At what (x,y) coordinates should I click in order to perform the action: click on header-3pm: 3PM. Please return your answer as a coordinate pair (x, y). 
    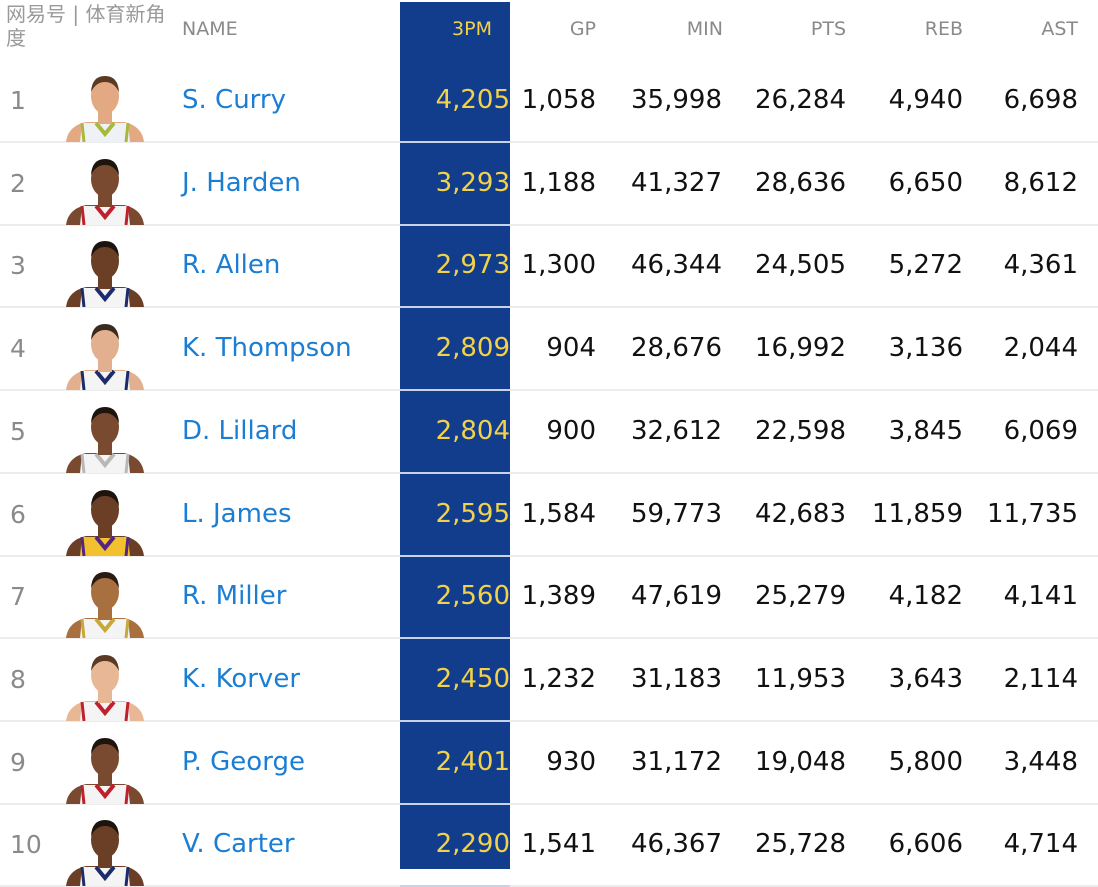
    Looking at the image, I should click on (472, 29).